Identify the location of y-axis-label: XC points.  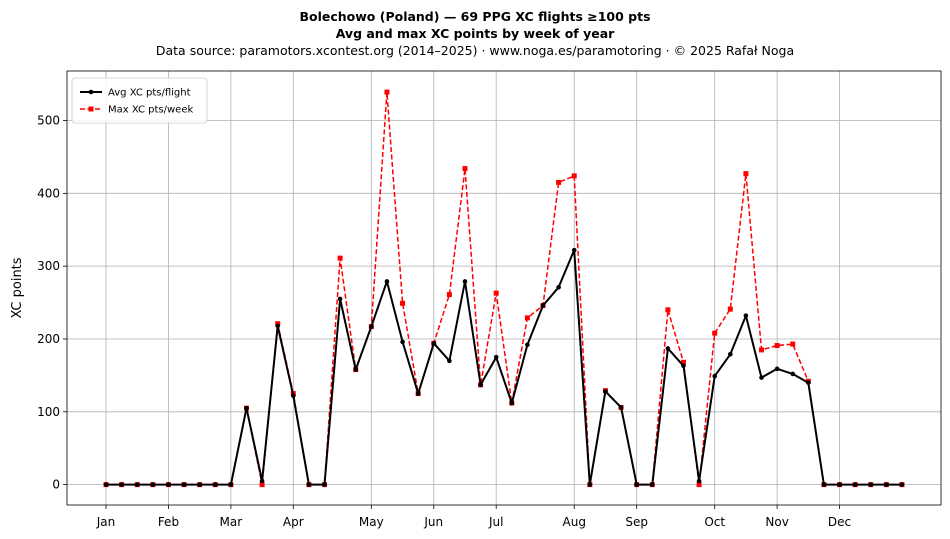
(17, 287).